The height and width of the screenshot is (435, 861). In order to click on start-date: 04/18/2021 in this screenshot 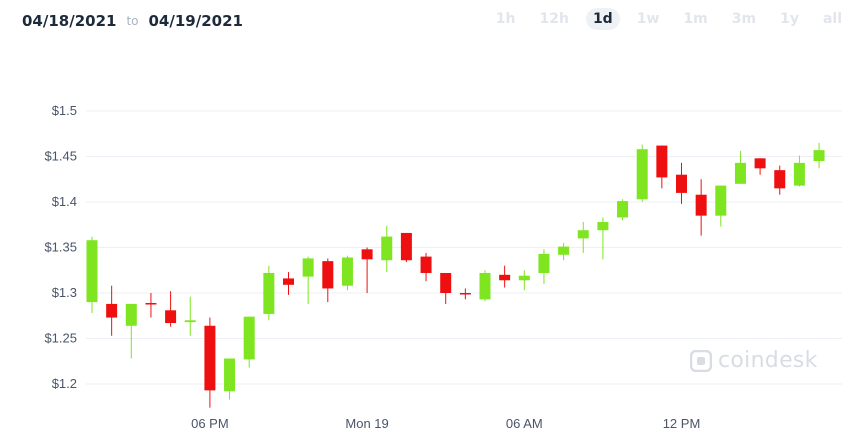, I will do `click(69, 21)`.